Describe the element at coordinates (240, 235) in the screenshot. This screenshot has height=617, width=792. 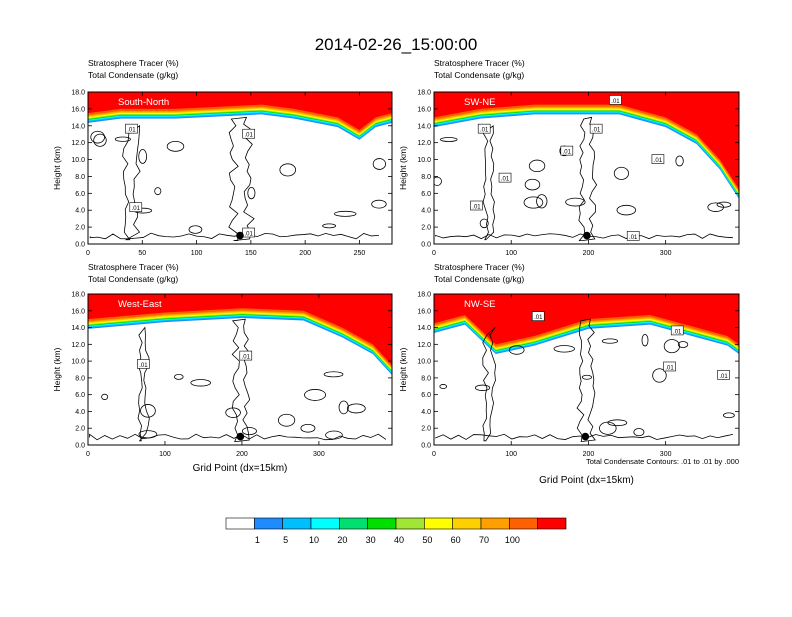
I see `location-marker` at that location.